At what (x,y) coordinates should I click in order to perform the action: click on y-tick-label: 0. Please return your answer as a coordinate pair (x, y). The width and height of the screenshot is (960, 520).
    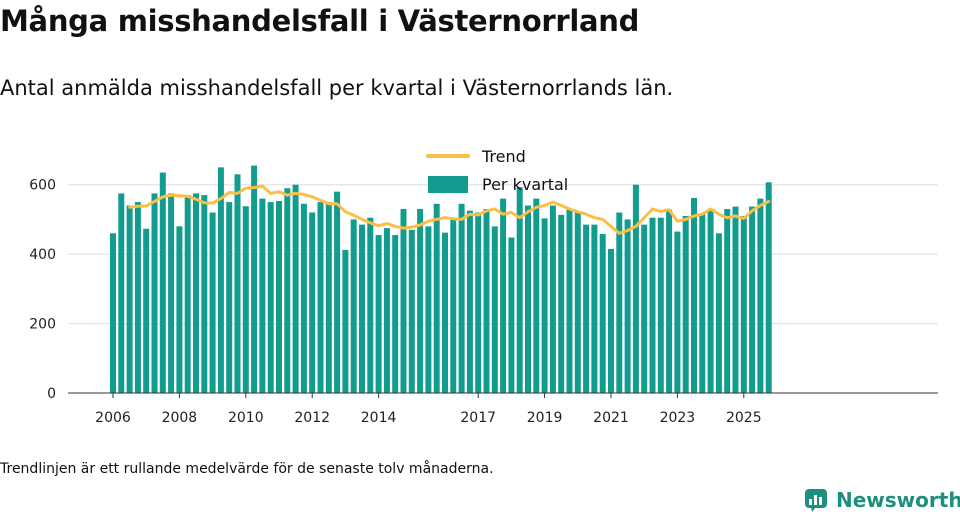
    Looking at the image, I should click on (51, 394).